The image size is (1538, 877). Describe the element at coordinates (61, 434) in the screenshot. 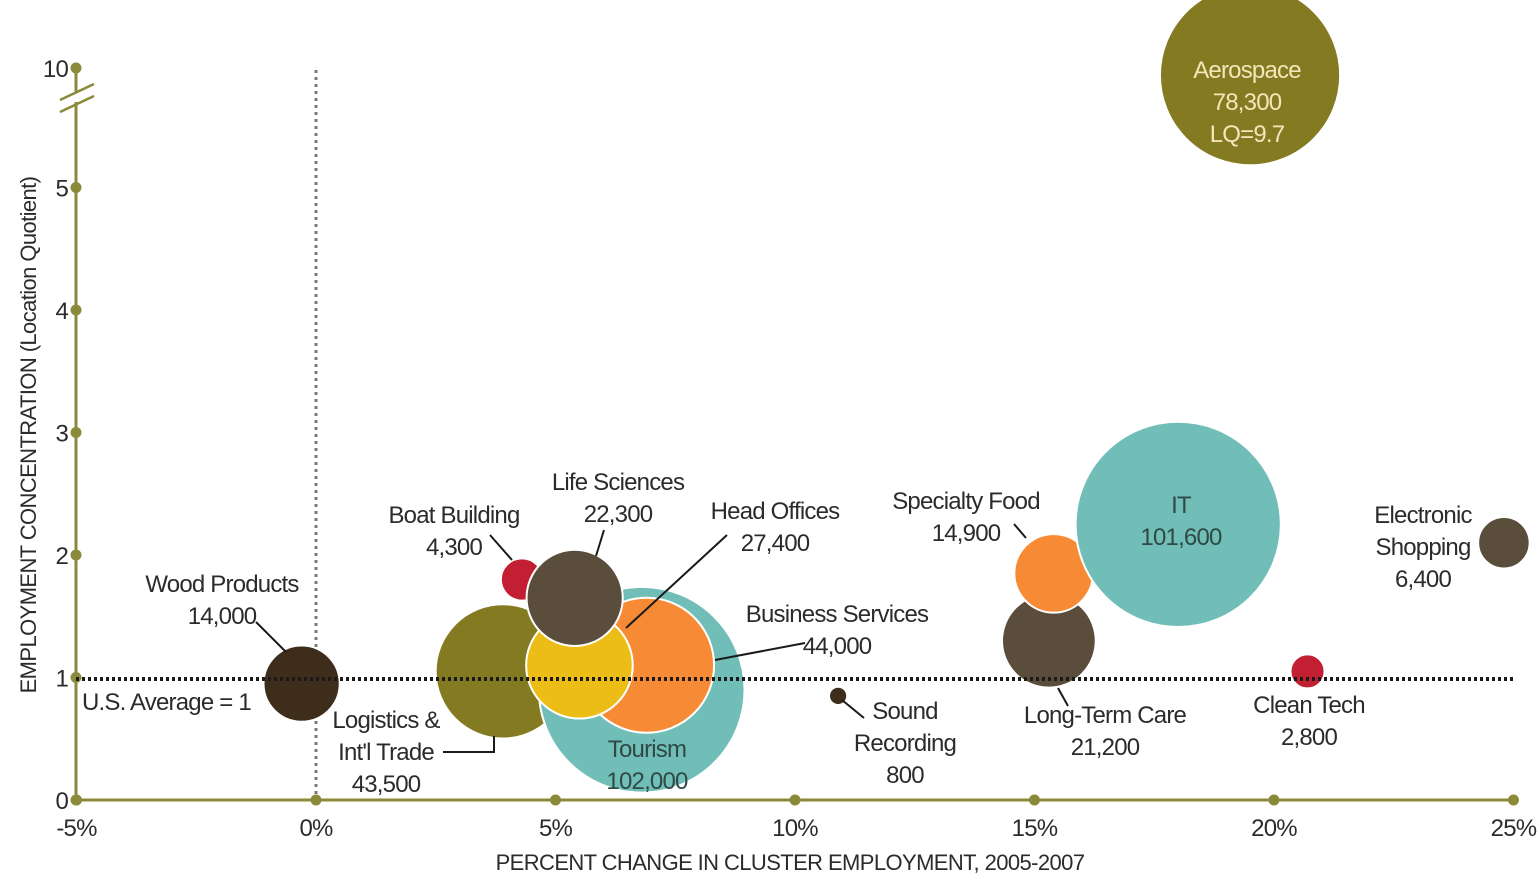

I see `y-tick-label: 3` at that location.